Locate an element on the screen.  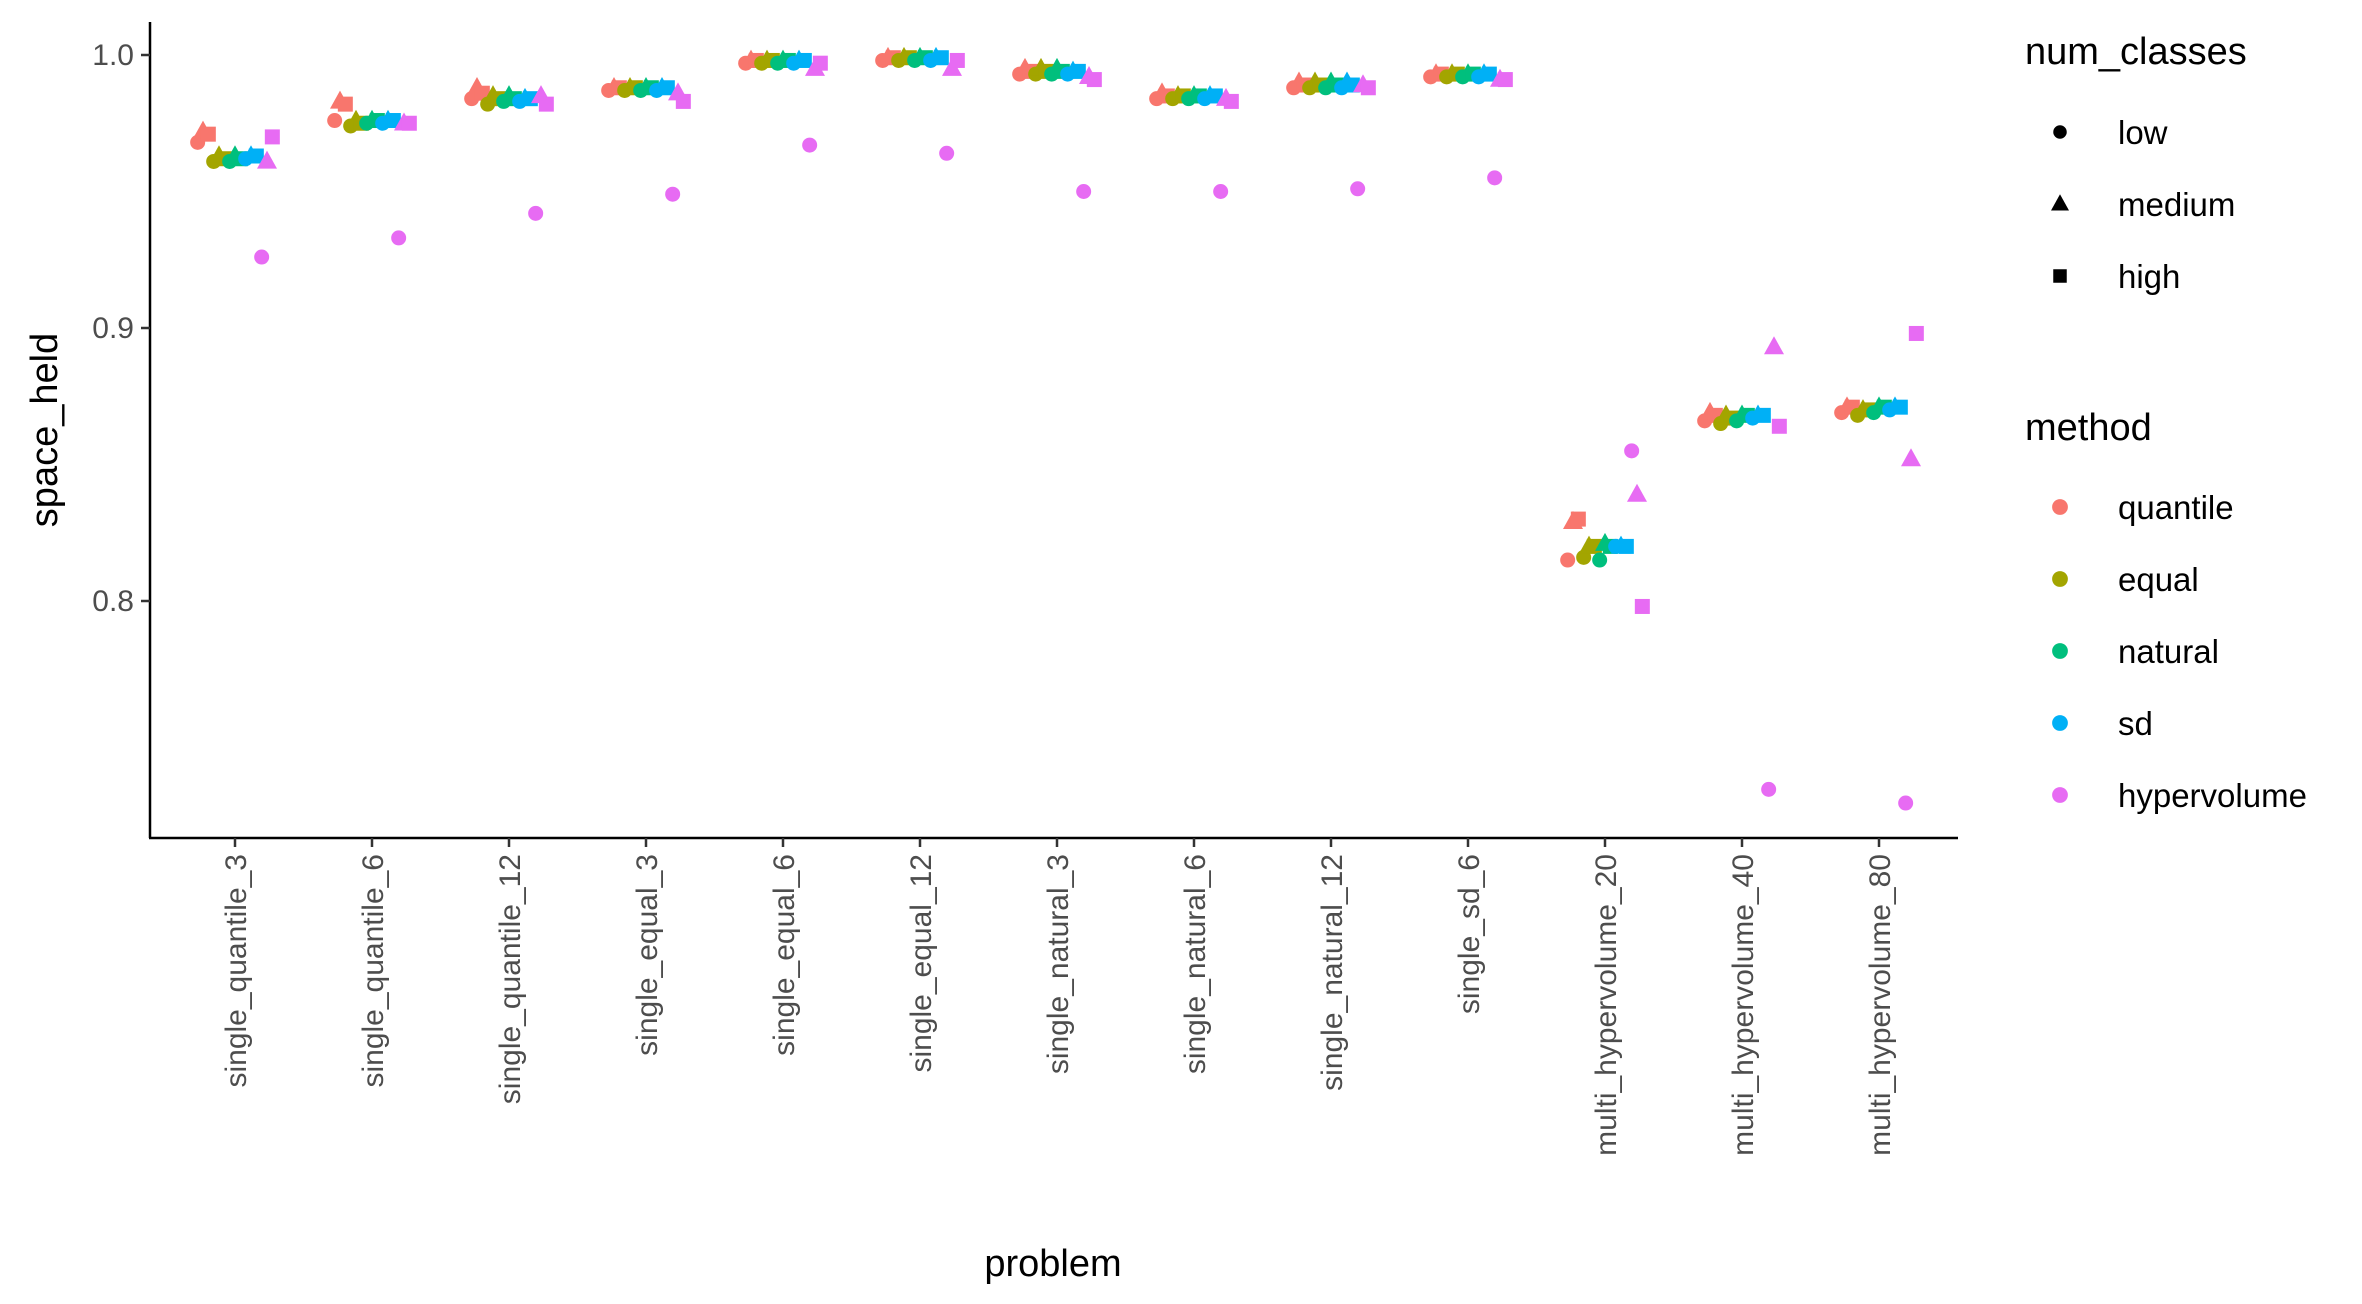
x-tick-label: single_sd_6 is located at coordinates (1469, 934).